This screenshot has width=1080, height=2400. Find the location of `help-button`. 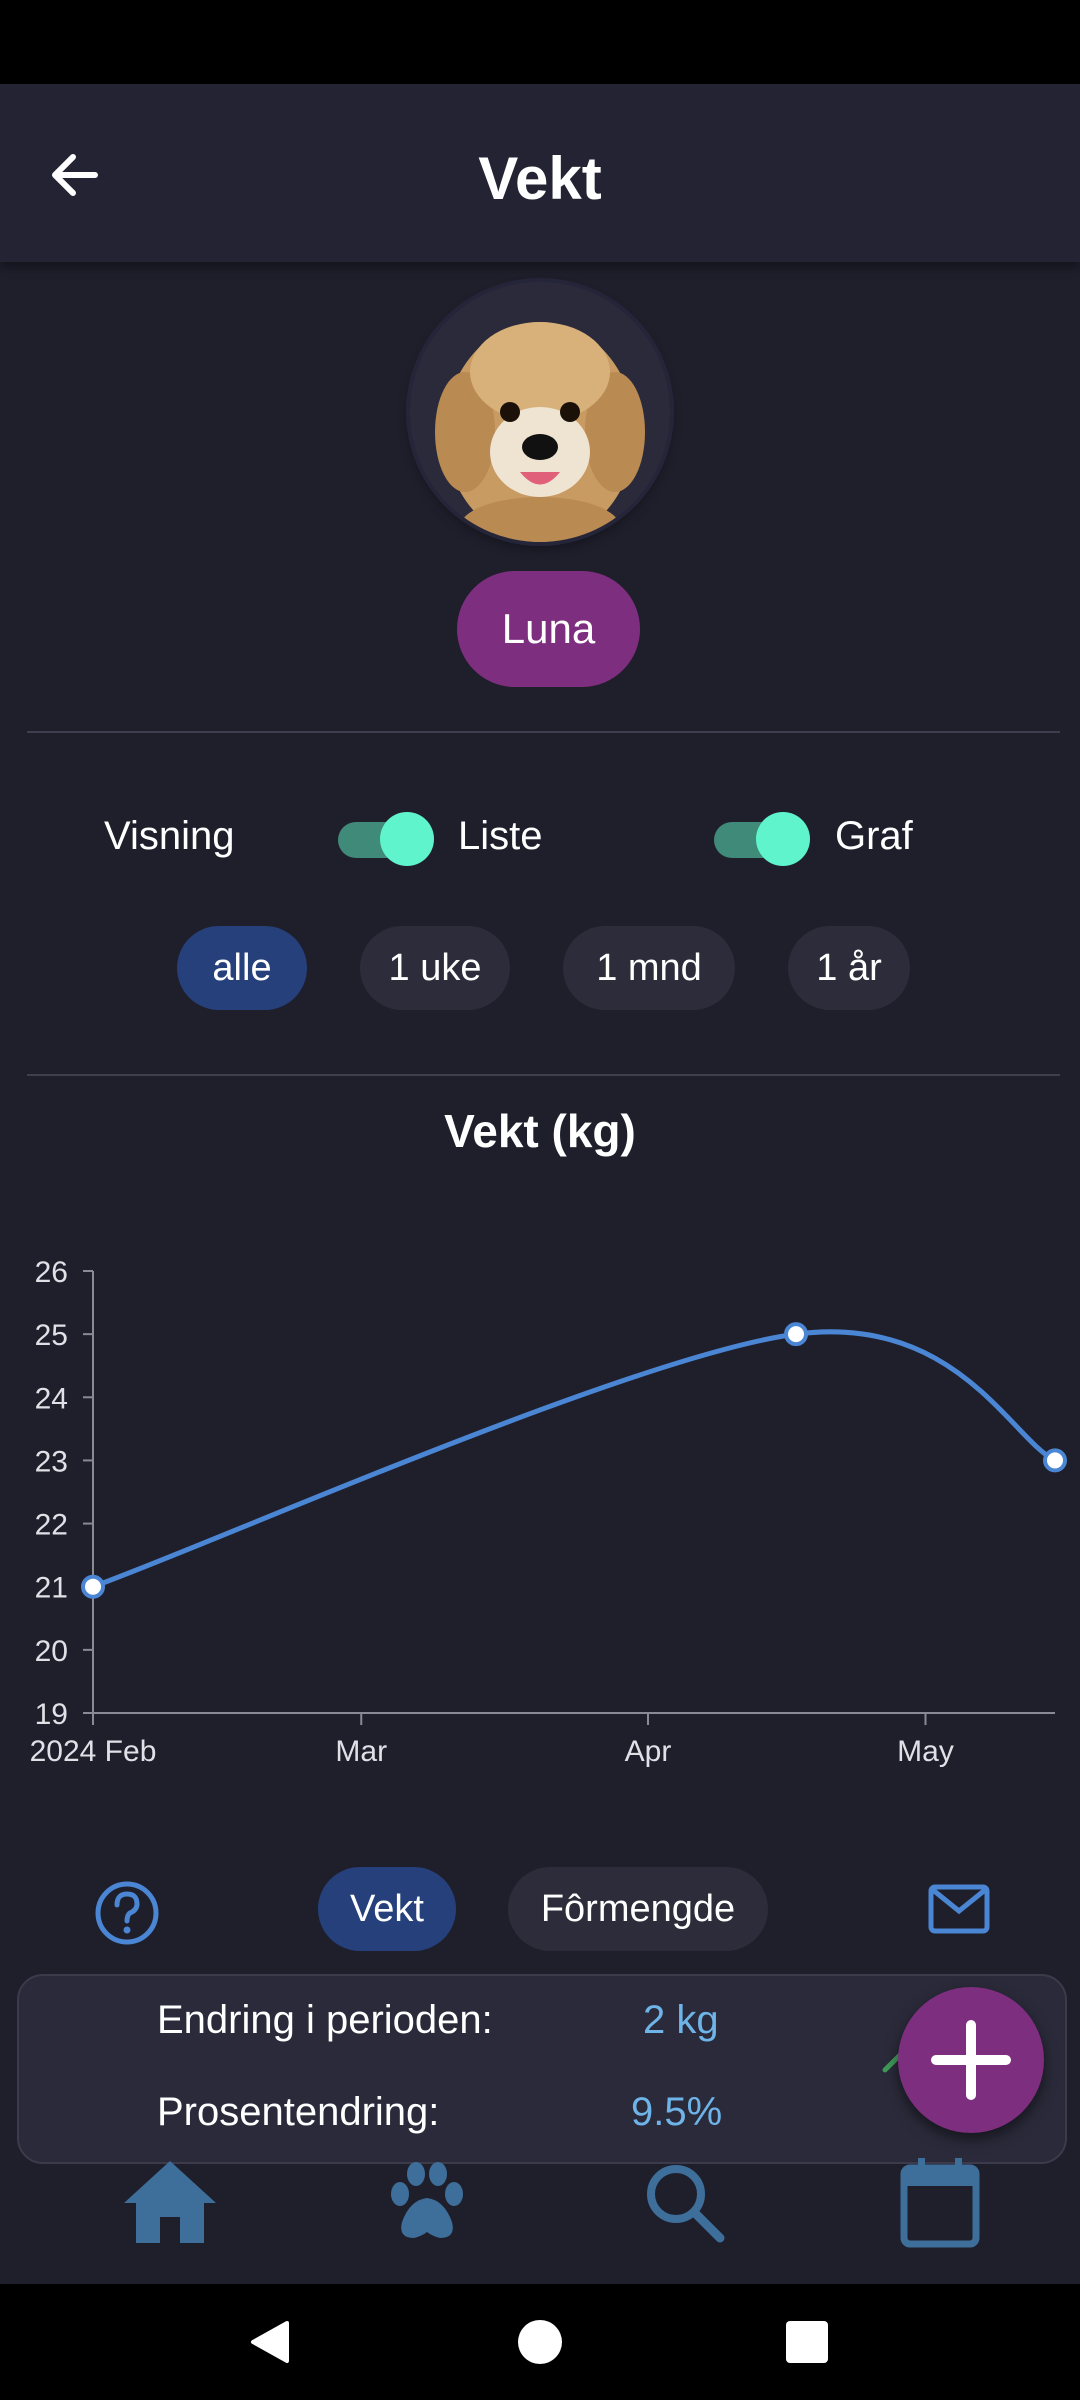

help-button is located at coordinates (127, 1913).